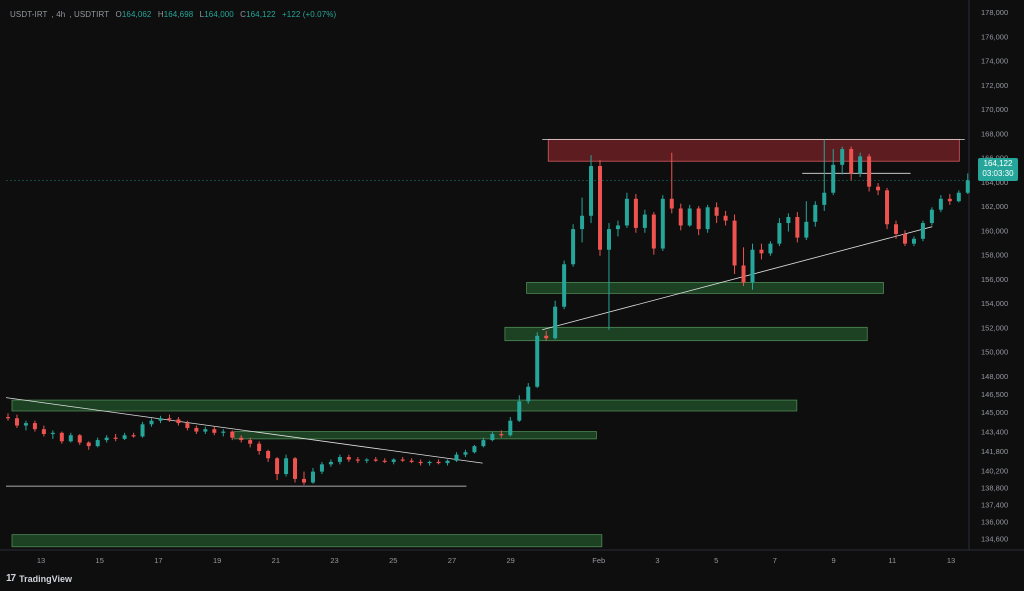 The height and width of the screenshot is (591, 1024). Describe the element at coordinates (91, 14) in the screenshot. I see `exchange-name: USDTIRT` at that location.